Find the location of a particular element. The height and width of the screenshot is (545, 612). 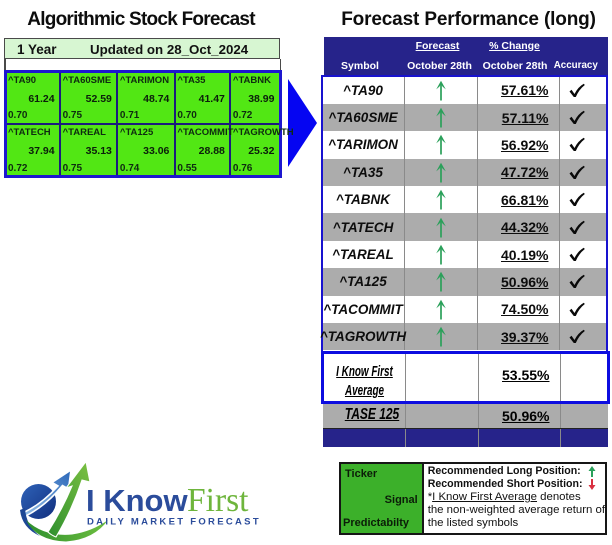

svg-text: DAILY MARKET FORECAST is located at coordinates (174, 522).